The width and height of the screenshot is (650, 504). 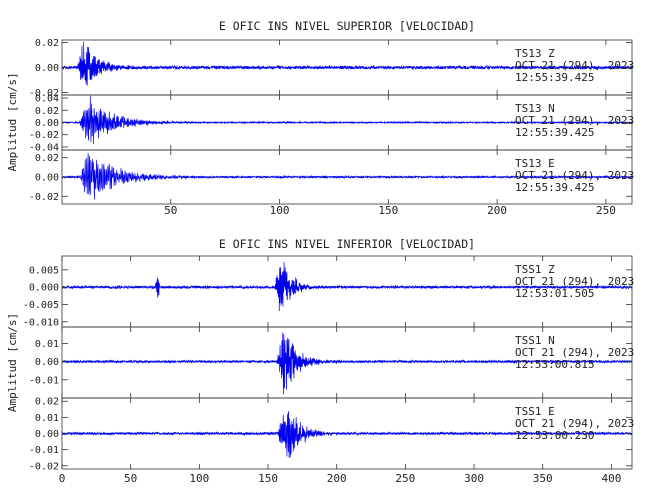 I want to click on x-tick-label: 350, so click(x=543, y=478).